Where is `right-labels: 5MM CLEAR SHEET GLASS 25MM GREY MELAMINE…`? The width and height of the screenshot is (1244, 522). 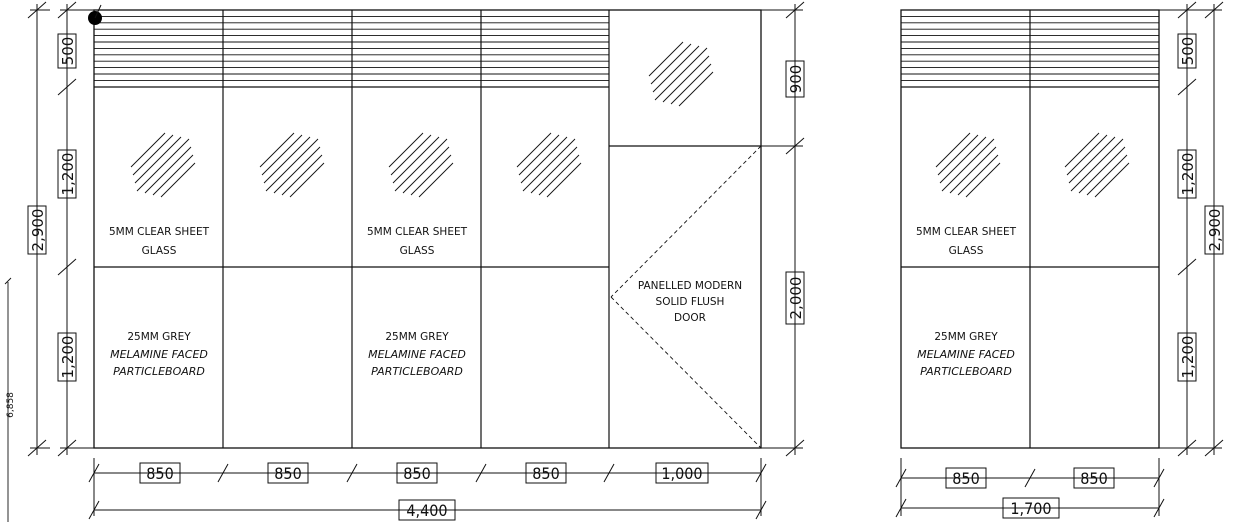 right-labels: 5MM CLEAR SHEET GLASS 25MM GREY MELAMINE… is located at coordinates (966, 302).